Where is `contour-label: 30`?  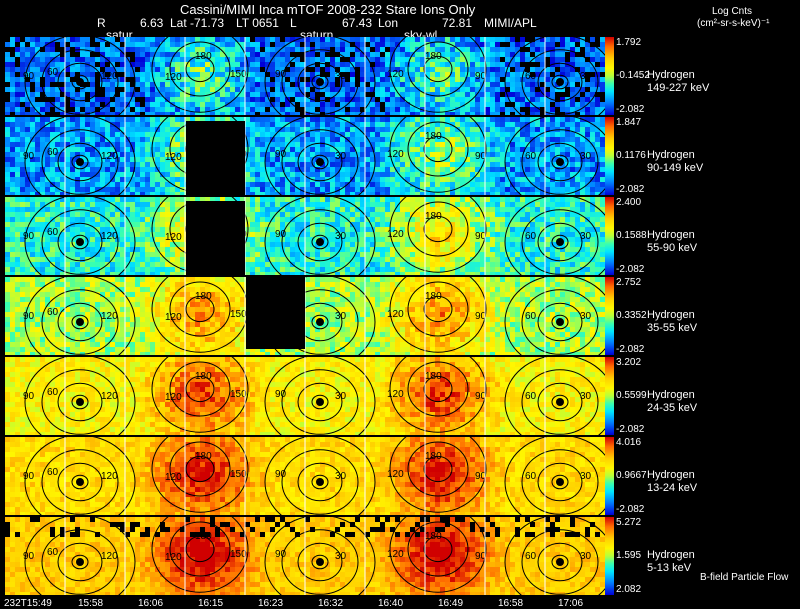
contour-label: 30 is located at coordinates (341, 76).